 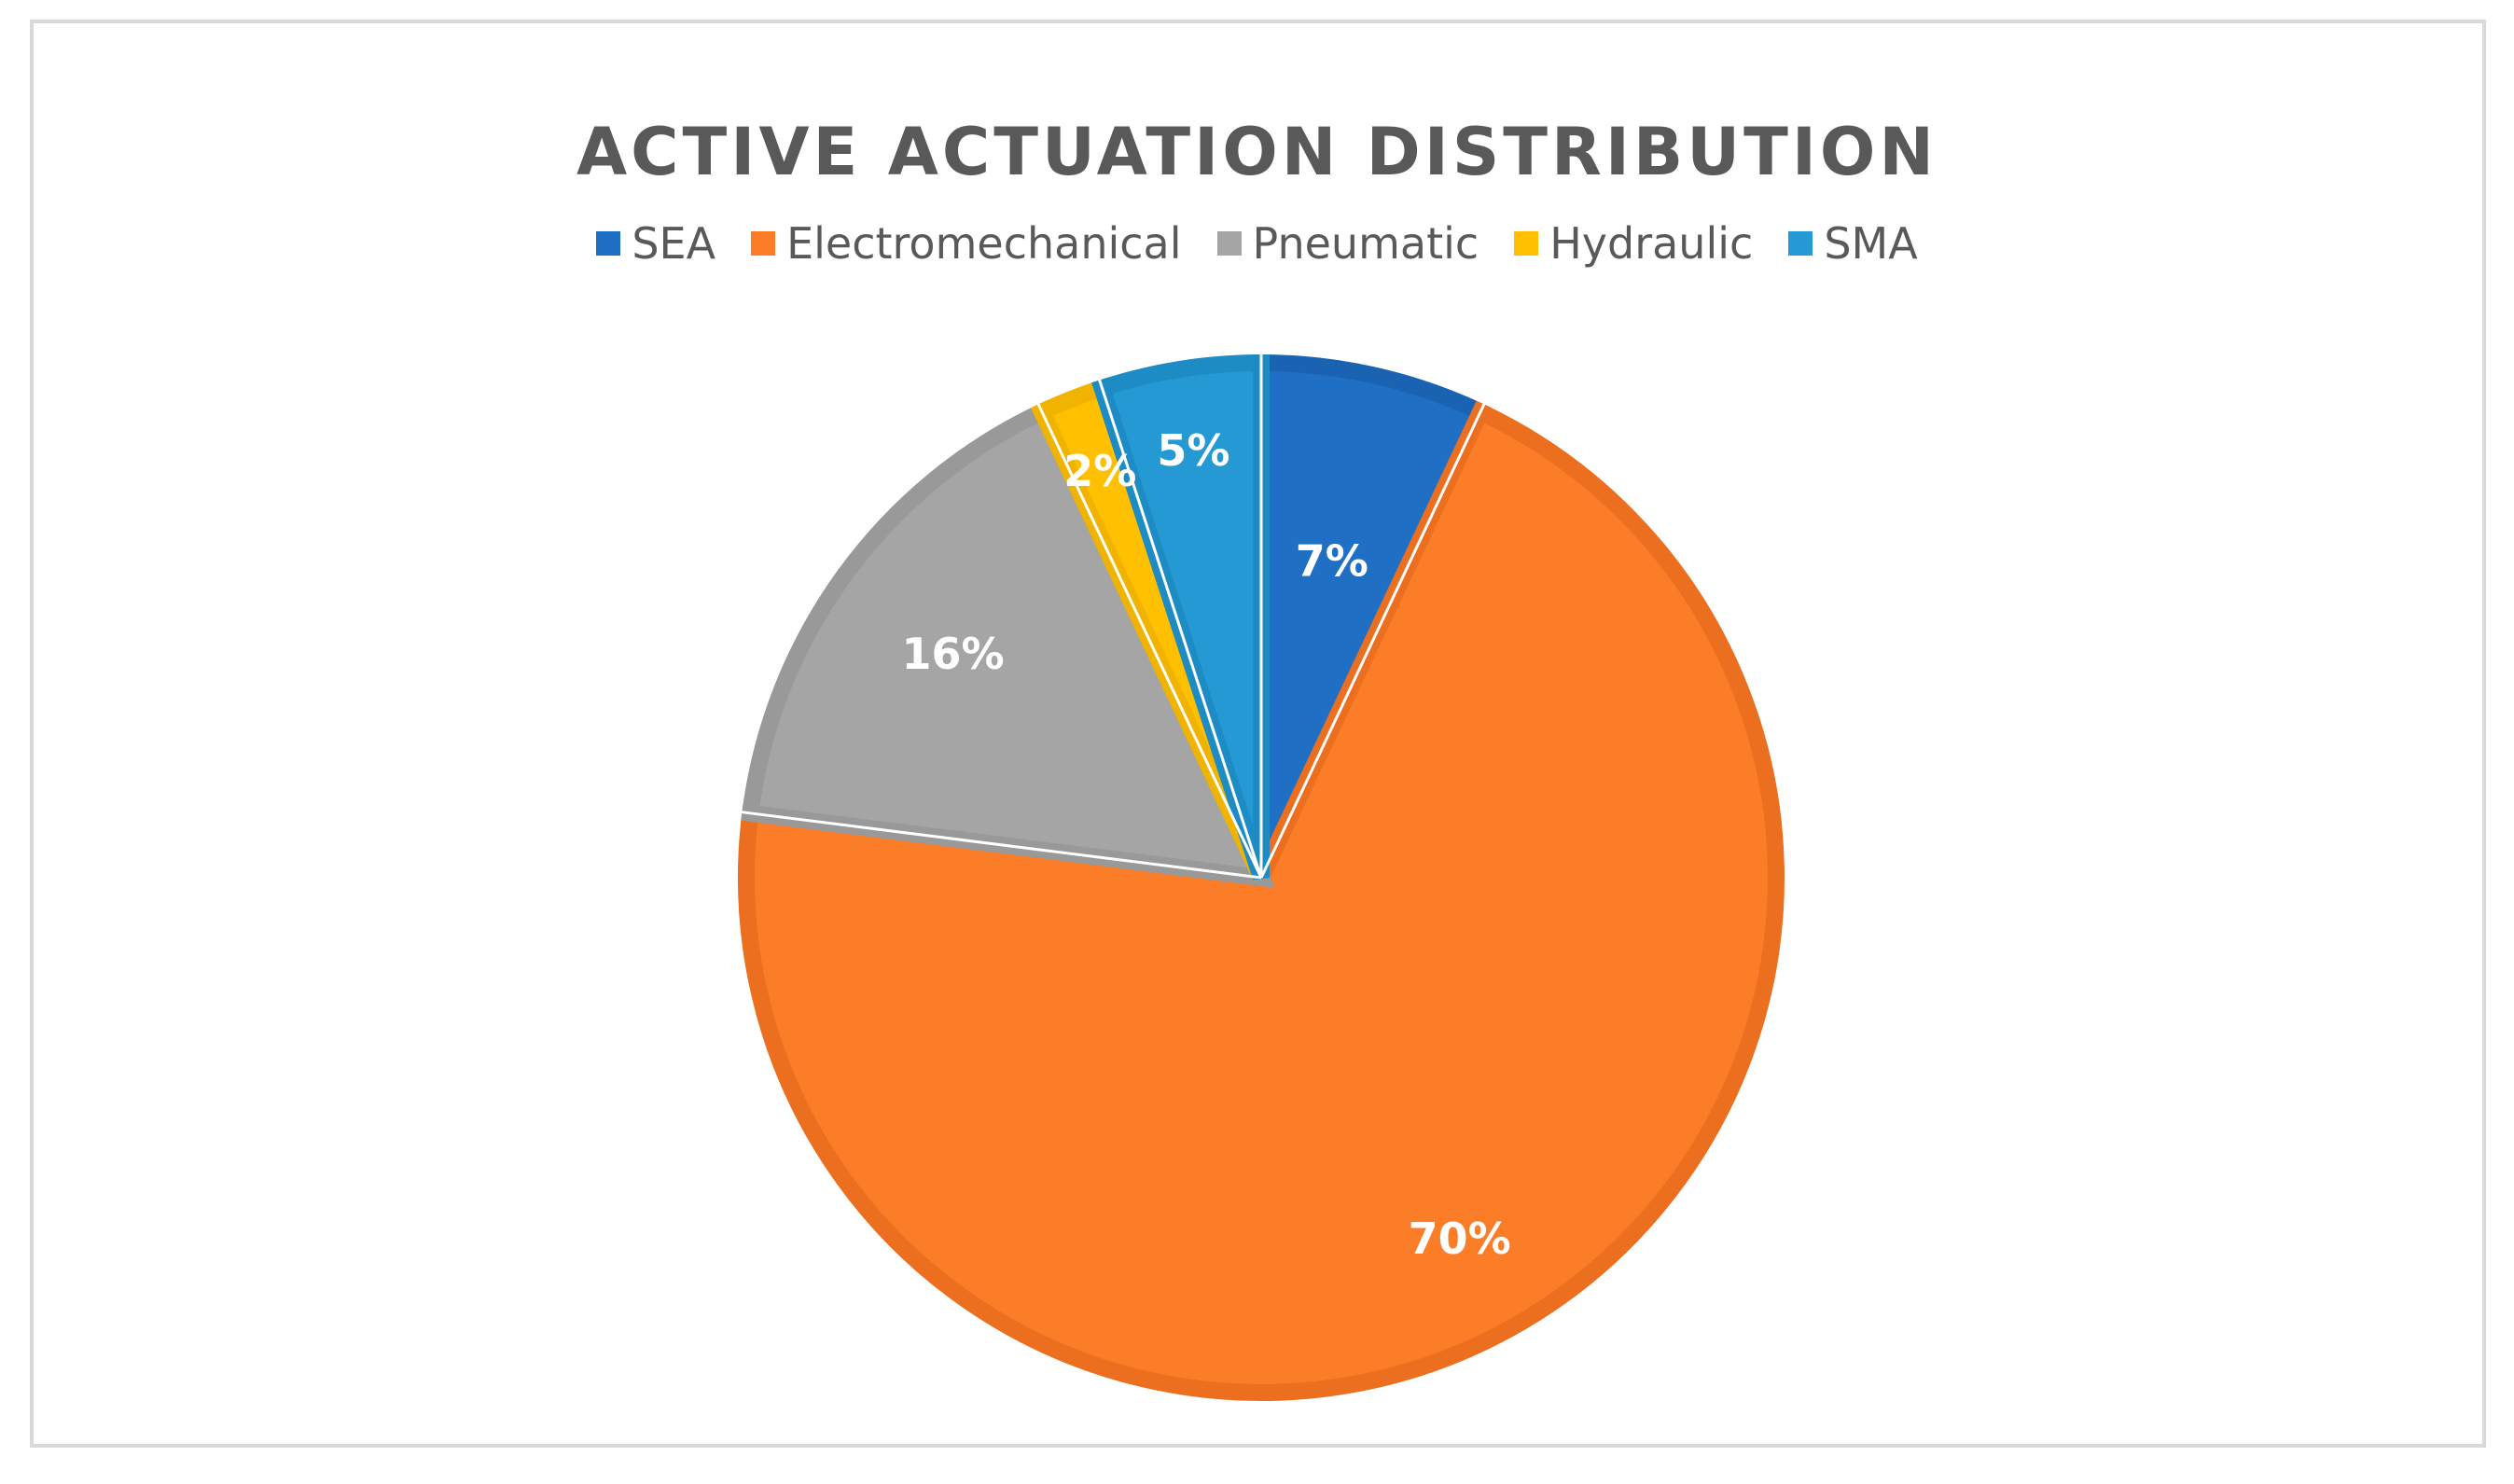 I want to click on legend-label-hydraulic: Hydraulic, so click(x=1651, y=243).